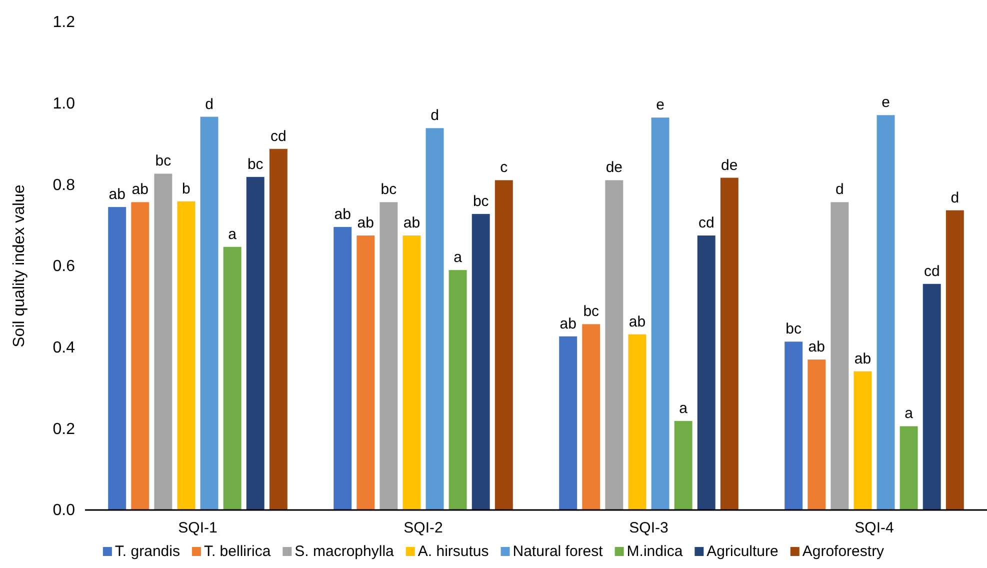 Image resolution: width=987 pixels, height=568 pixels. What do you see at coordinates (742, 551) in the screenshot?
I see `legend-label: Agriculture` at bounding box center [742, 551].